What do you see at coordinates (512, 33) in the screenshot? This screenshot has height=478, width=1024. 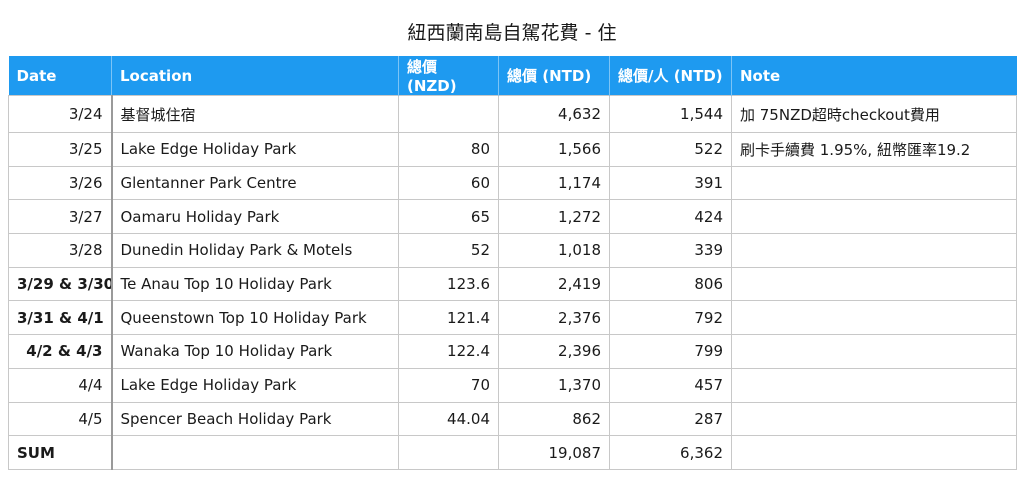 I see `page-title: 紐西蘭南島自駕花費 - 住` at bounding box center [512, 33].